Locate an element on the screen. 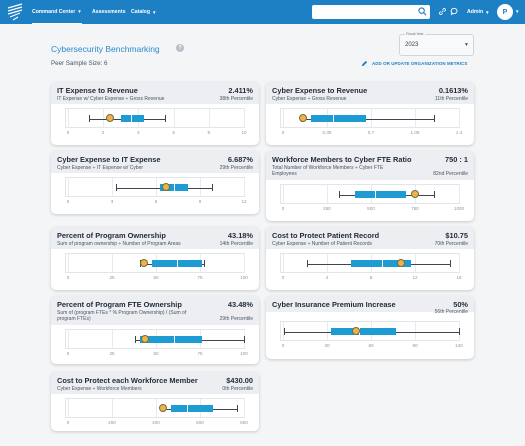 The height and width of the screenshot is (446, 525). tick-label: 0.7 is located at coordinates (371, 132).